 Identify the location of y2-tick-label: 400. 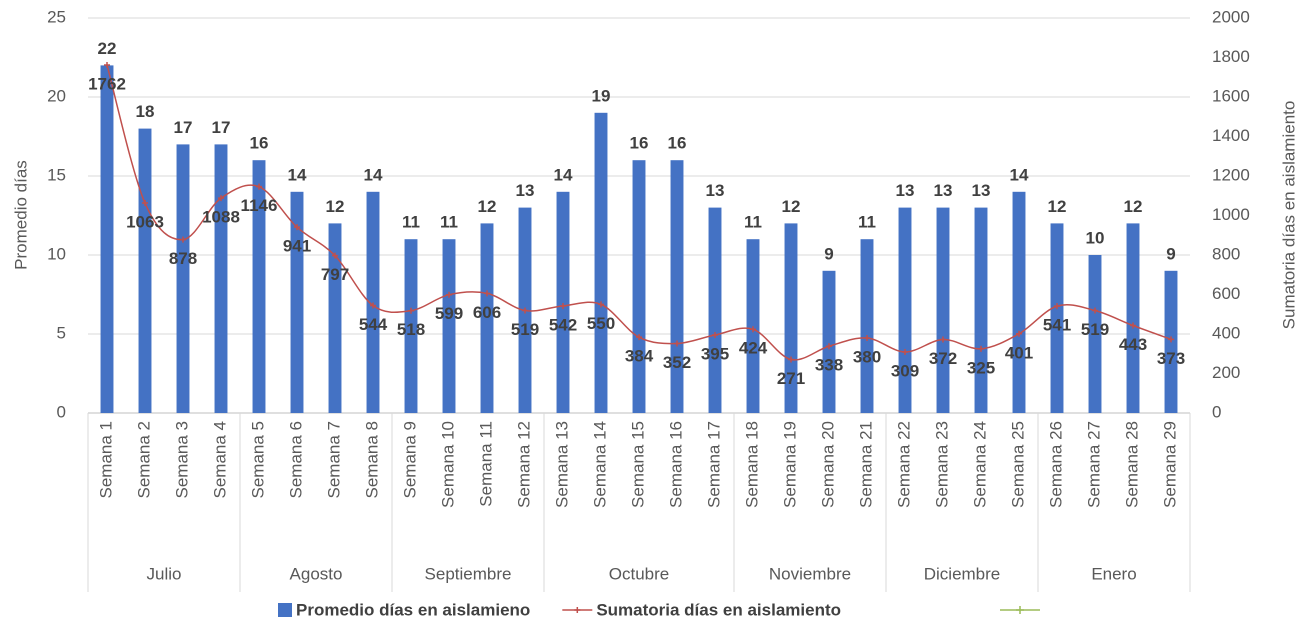
(1226, 332).